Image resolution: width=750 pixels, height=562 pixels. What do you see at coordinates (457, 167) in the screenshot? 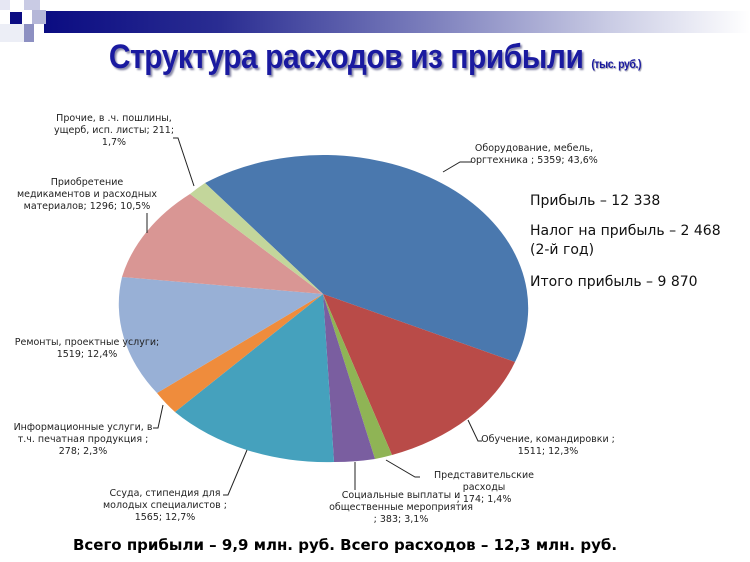
I see `leader-equipment` at bounding box center [457, 167].